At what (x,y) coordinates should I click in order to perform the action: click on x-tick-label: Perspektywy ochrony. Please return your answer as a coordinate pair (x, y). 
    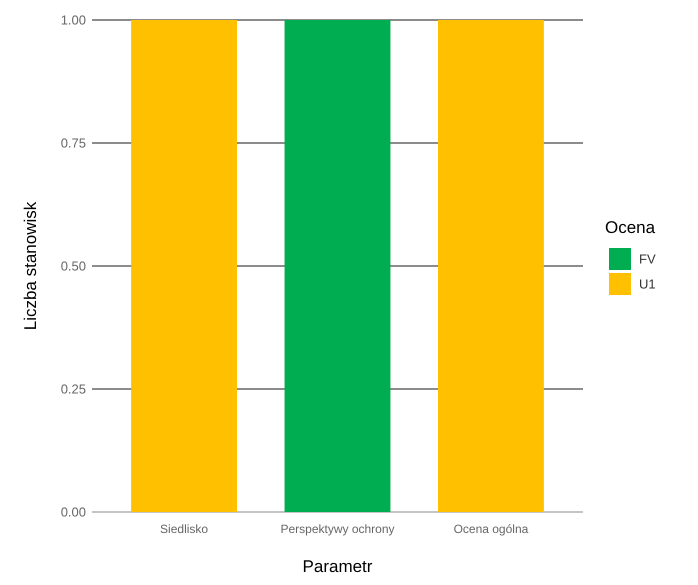
    Looking at the image, I should click on (337, 529).